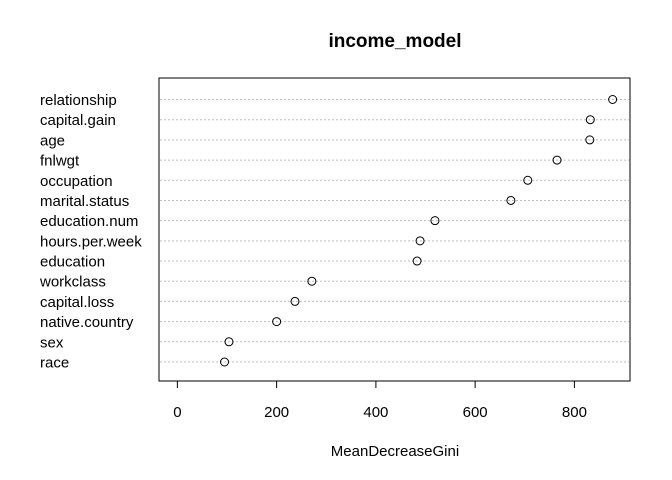 The width and height of the screenshot is (672, 480). I want to click on variable-label: education, so click(72, 262).